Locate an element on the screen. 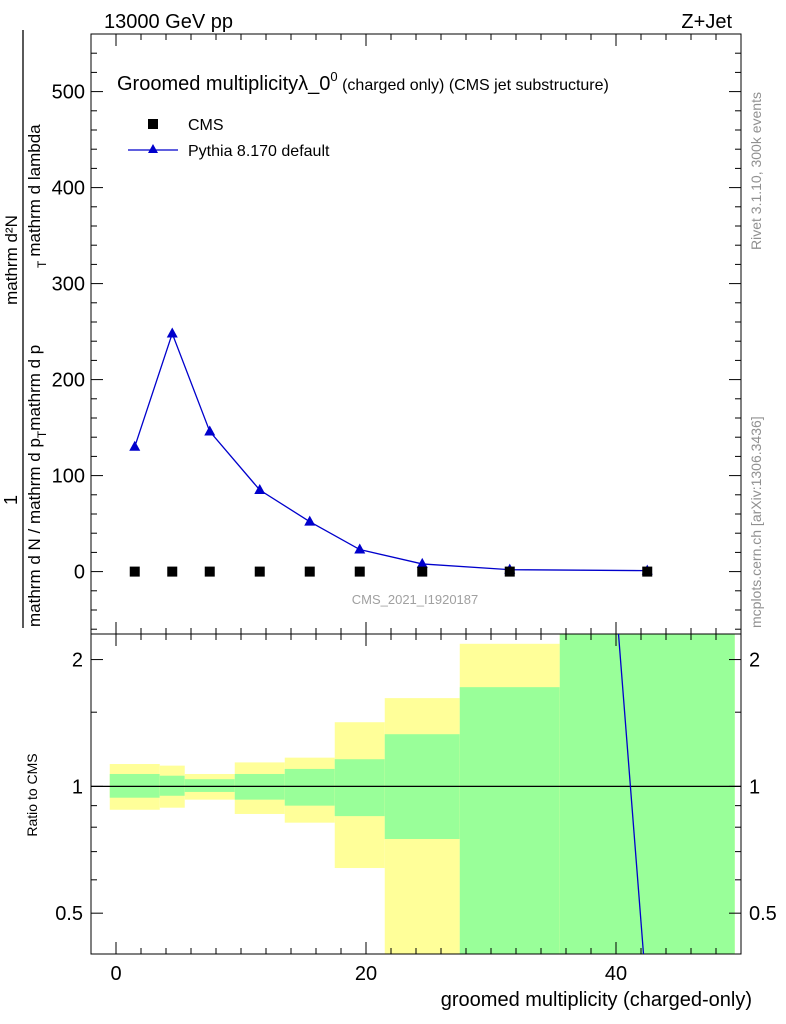 The image size is (786, 1024). ratio-y-tick-label-right: 1 is located at coordinates (754, 787).